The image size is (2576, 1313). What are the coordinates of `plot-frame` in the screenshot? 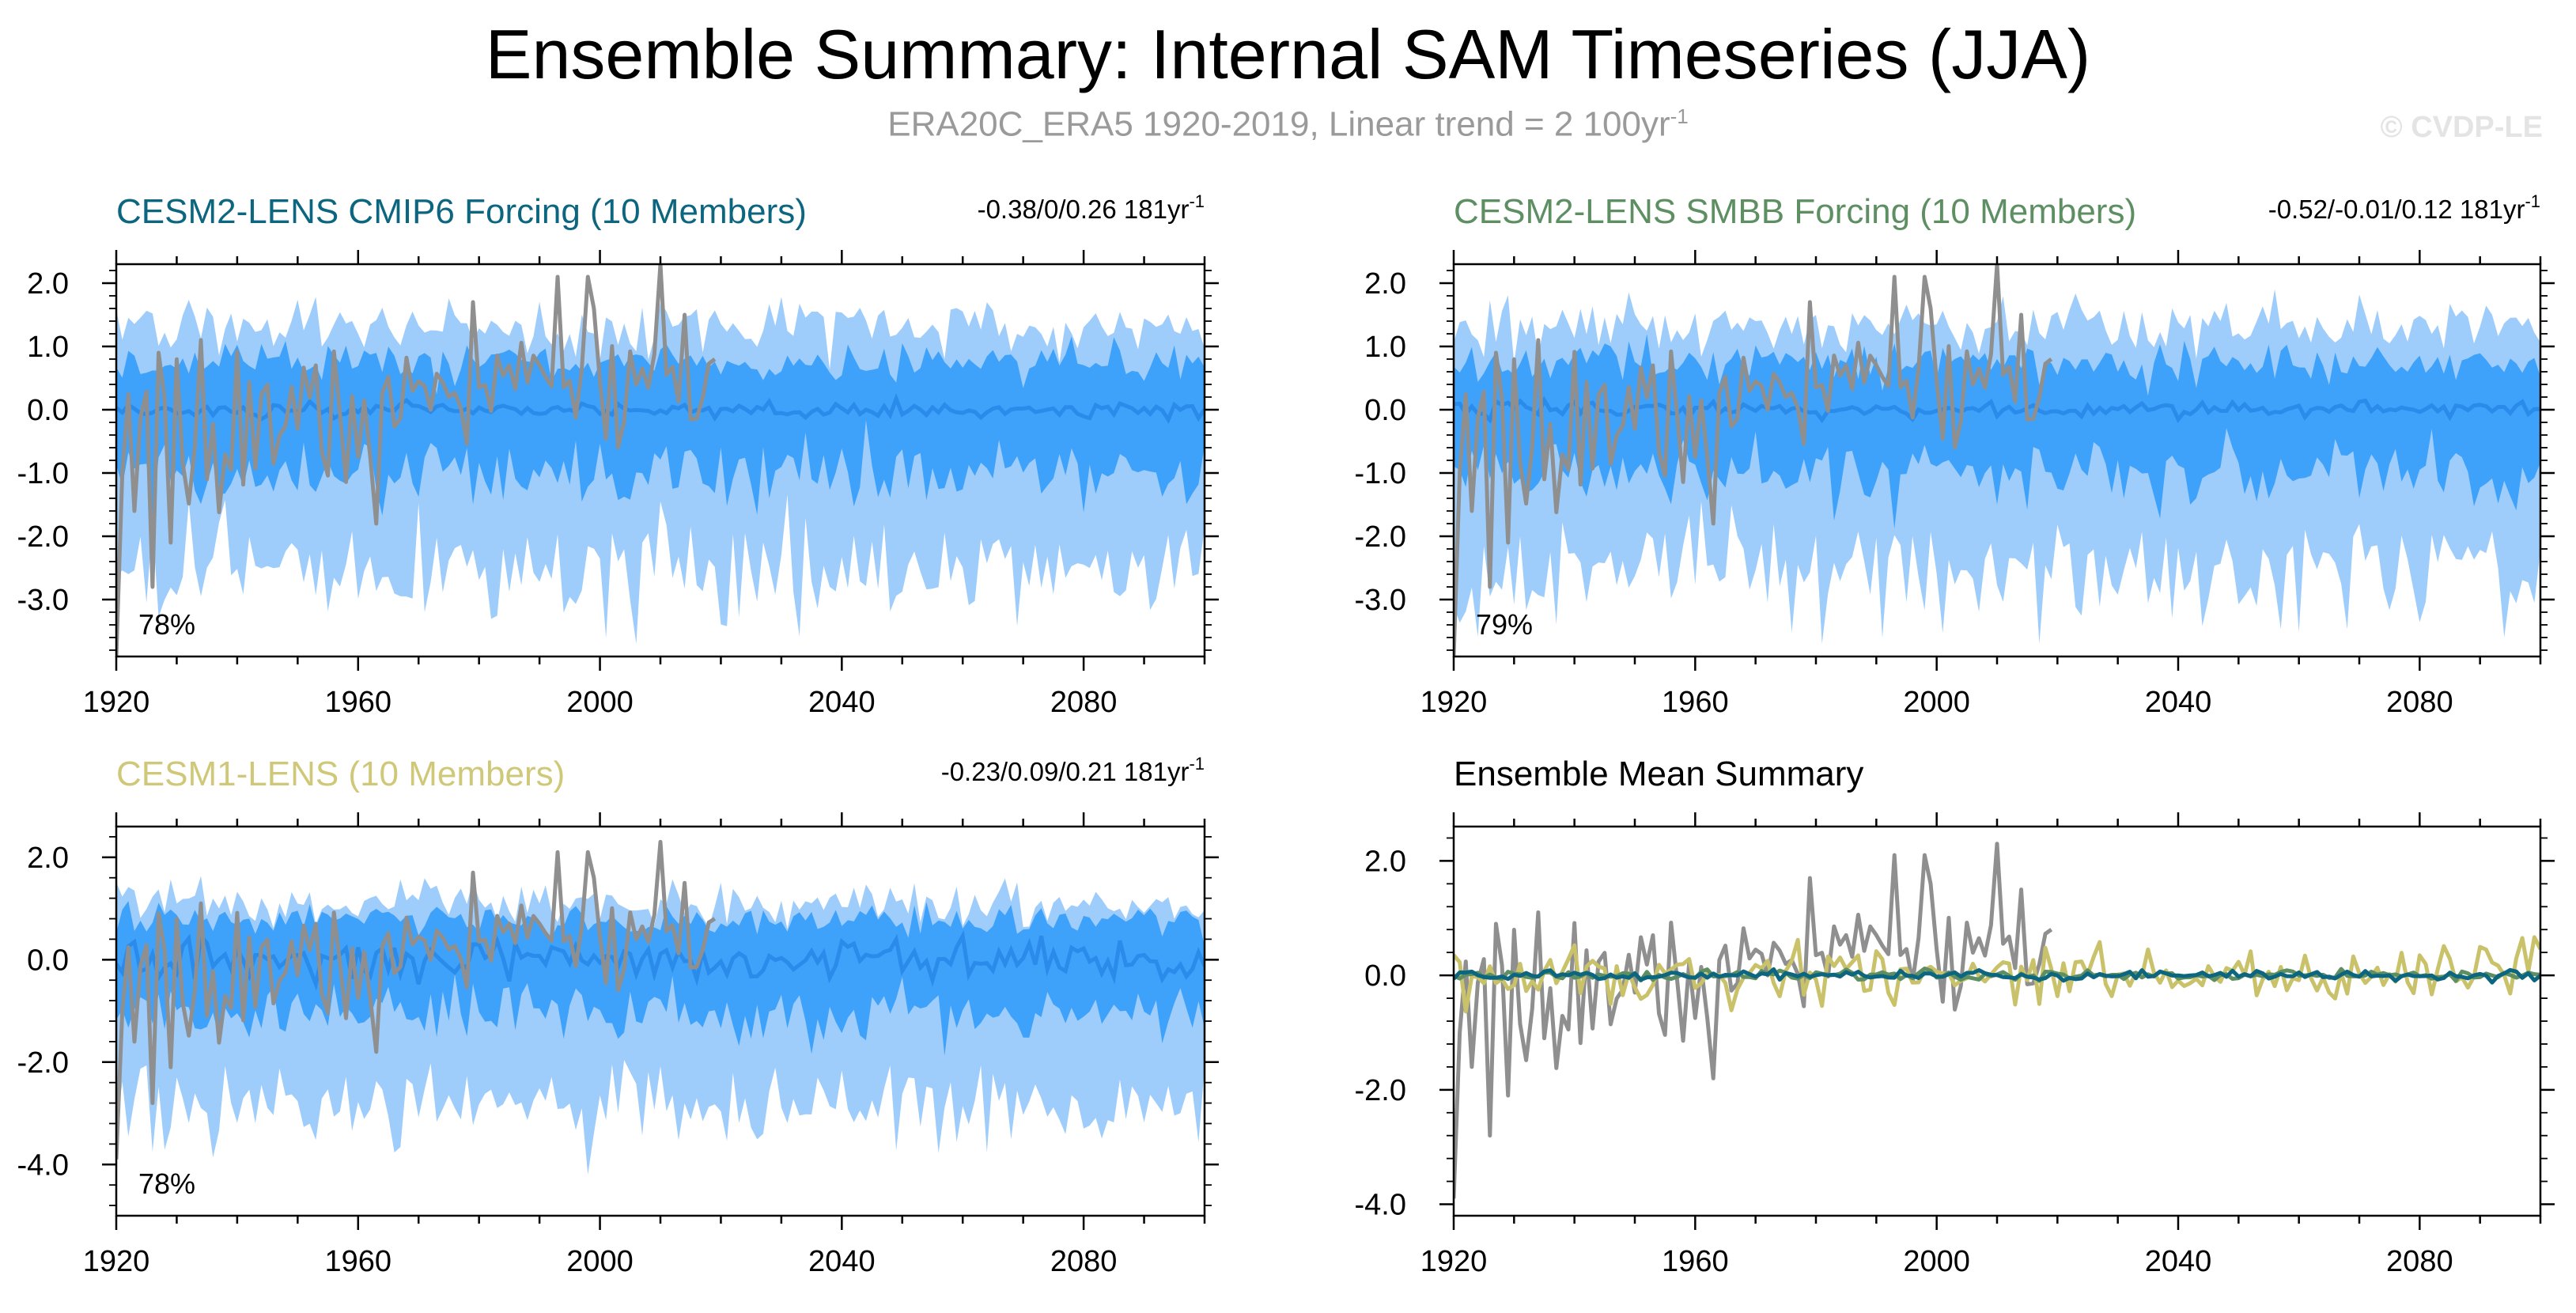 It's located at (1997, 1021).